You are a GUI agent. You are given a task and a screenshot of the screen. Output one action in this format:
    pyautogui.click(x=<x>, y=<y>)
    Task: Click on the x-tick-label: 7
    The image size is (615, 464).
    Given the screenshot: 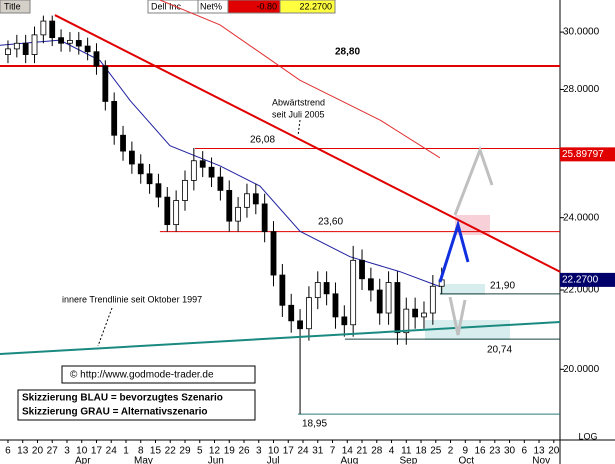 What is the action you would take?
    pyautogui.click(x=333, y=451)
    